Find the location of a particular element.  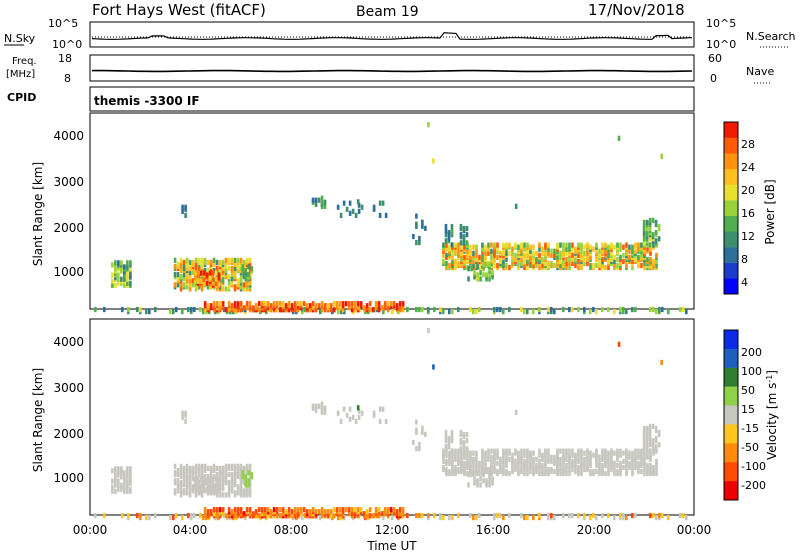

velocity-colorbar-tick: -200 is located at coordinates (753, 485).